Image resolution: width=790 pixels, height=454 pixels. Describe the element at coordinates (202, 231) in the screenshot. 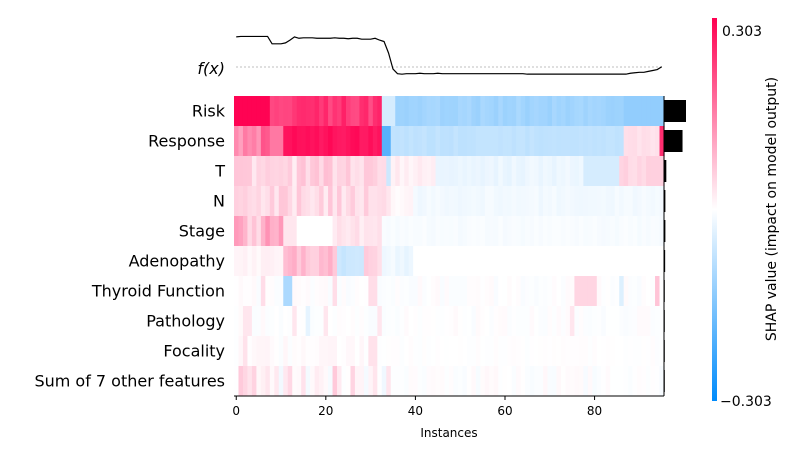

I see `feature-label: Stage` at that location.